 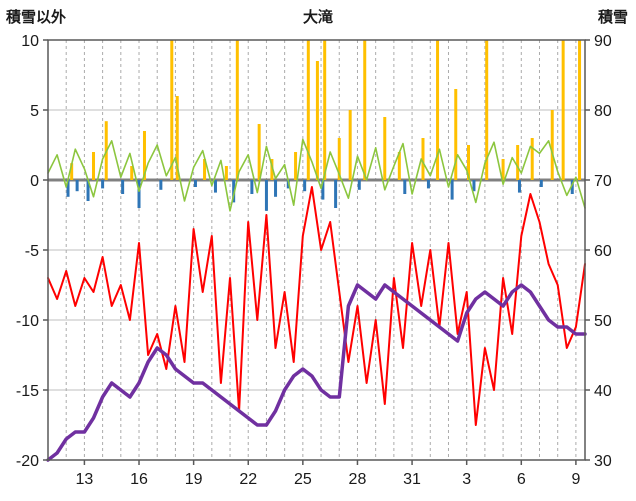 What do you see at coordinates (27, 321) in the screenshot?
I see `left-tick-label: -10` at bounding box center [27, 321].